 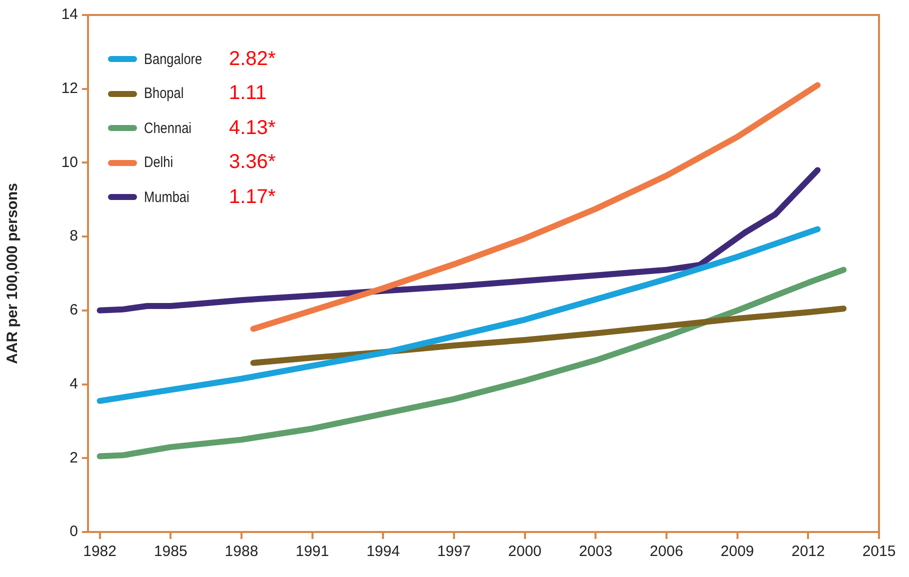 What do you see at coordinates (69, 15) in the screenshot?
I see `y-tick-label: 14` at bounding box center [69, 15].